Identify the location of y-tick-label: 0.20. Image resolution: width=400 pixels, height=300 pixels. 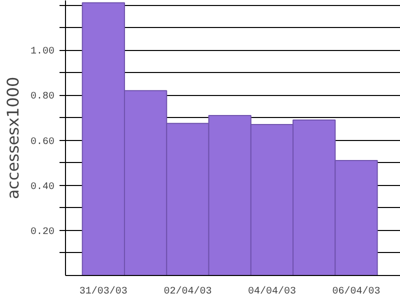
(42, 232).